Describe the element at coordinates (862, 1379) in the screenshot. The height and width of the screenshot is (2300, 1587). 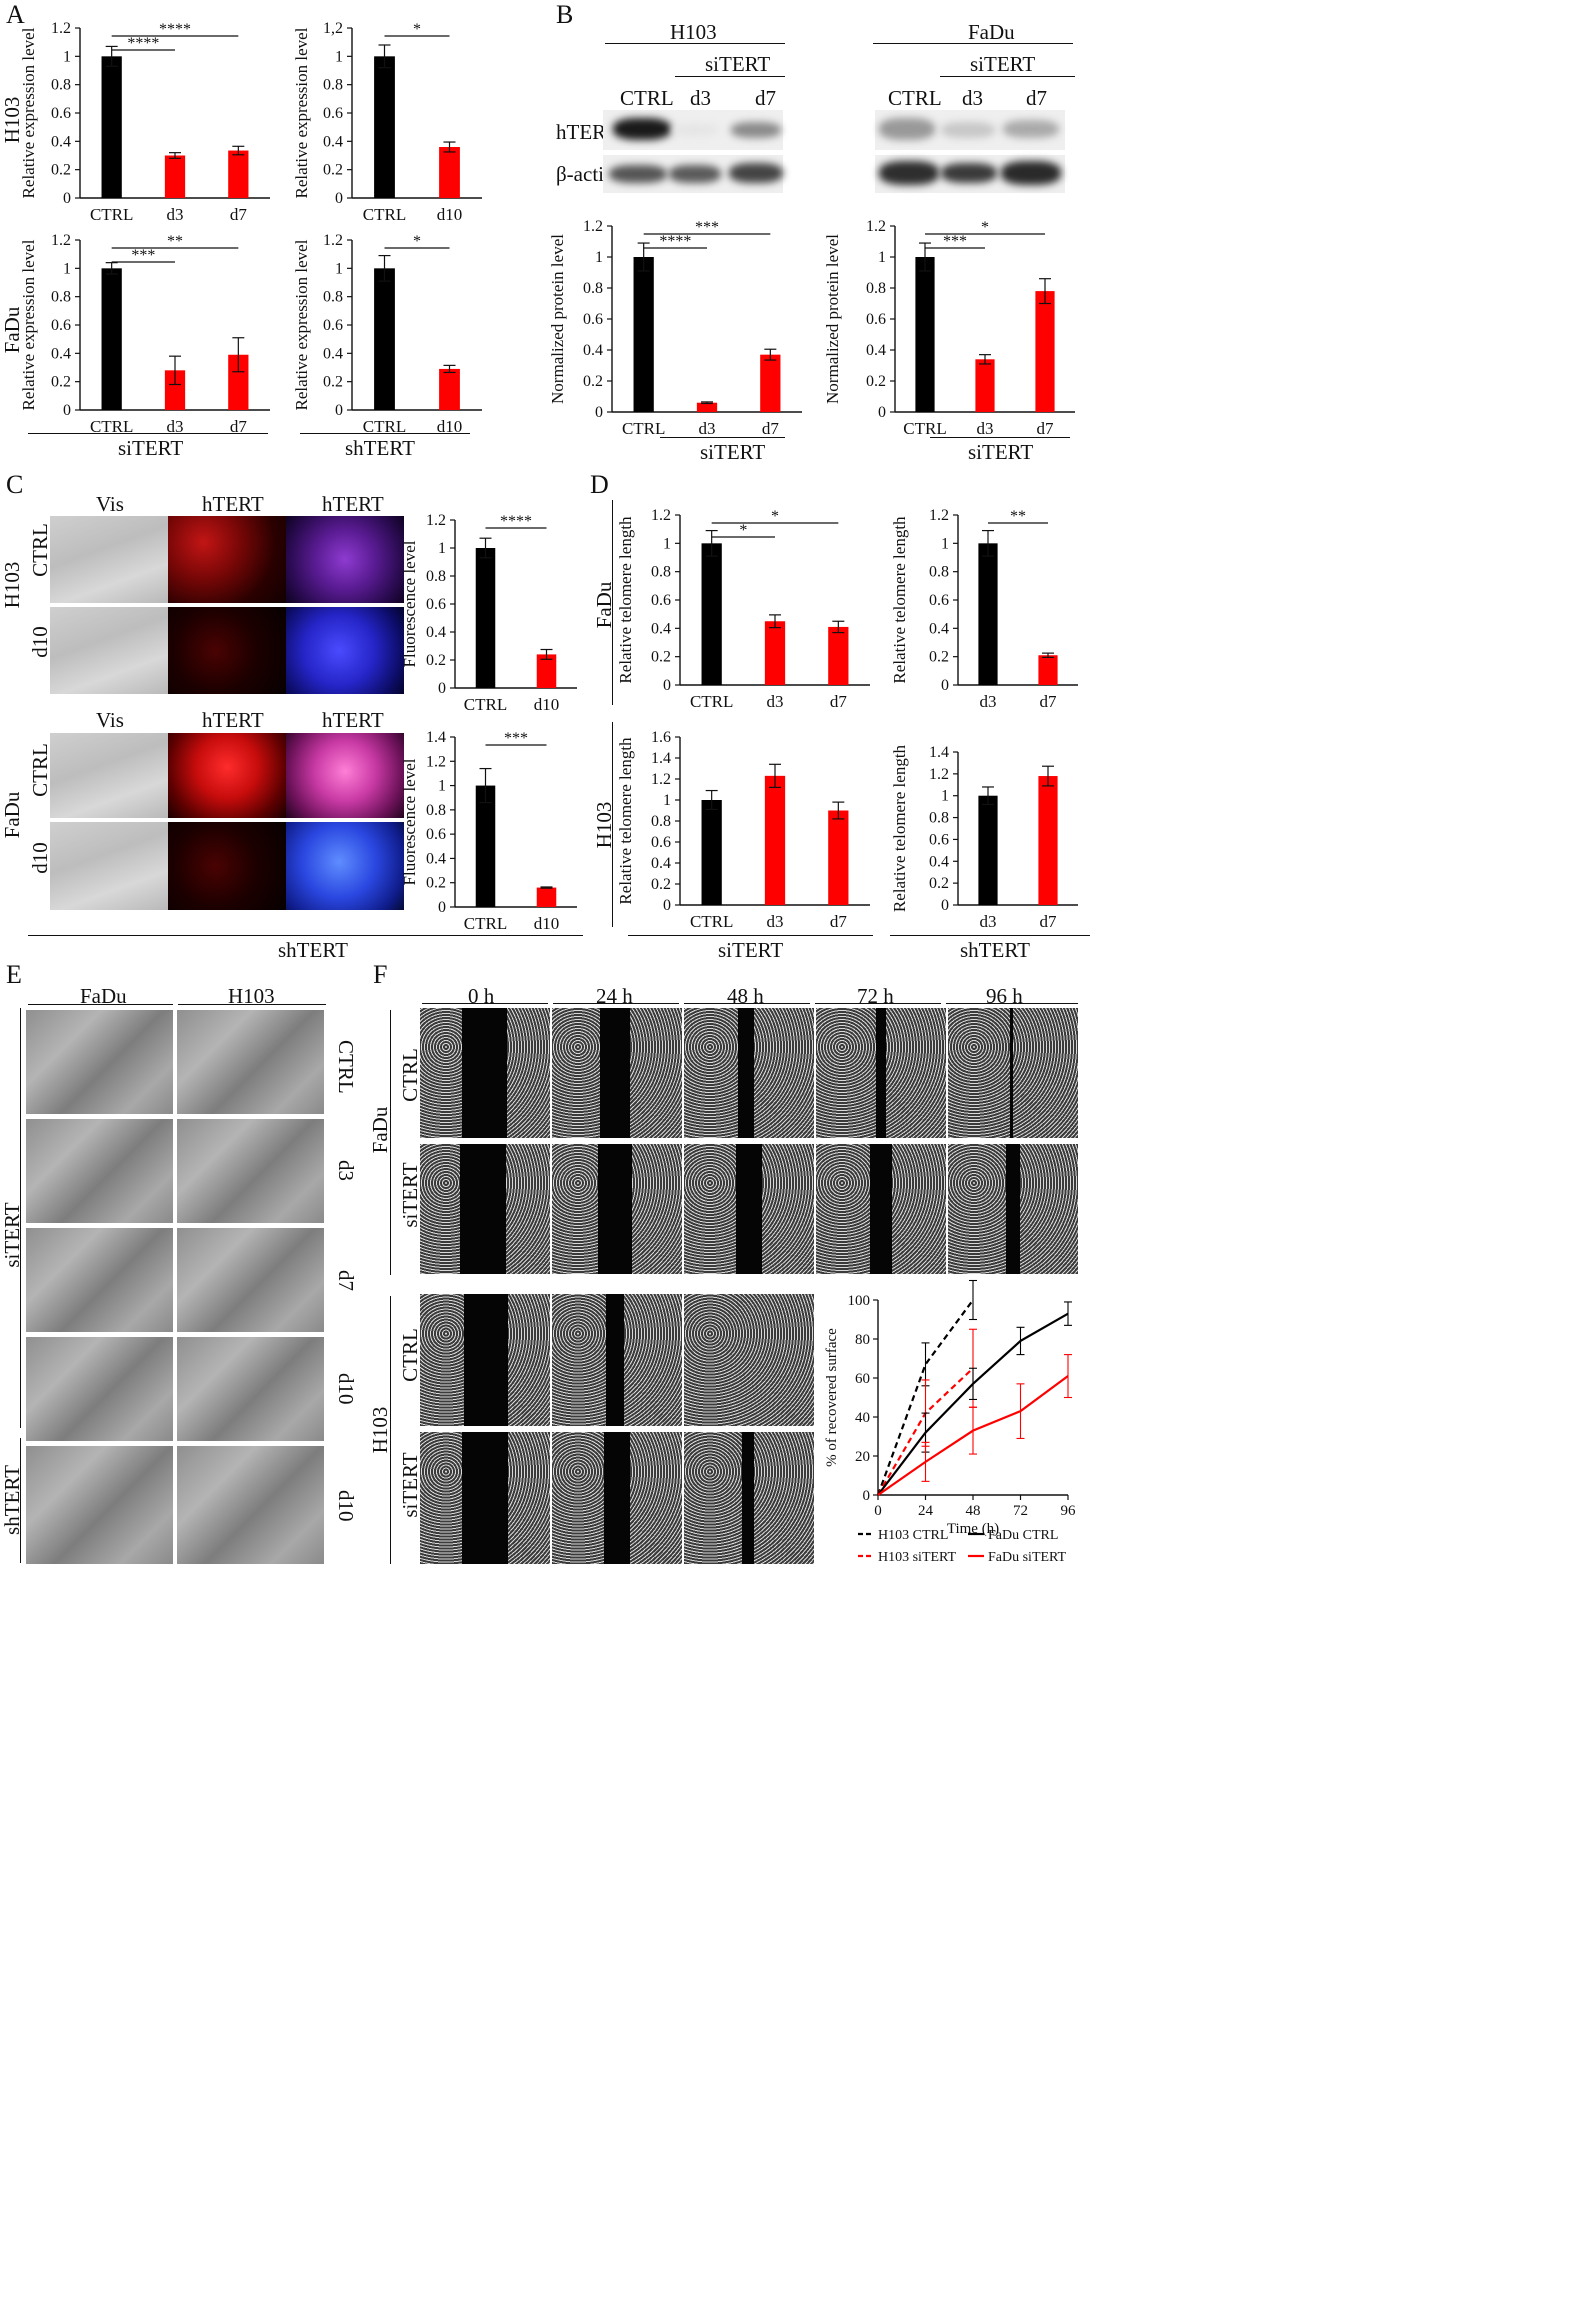
I see `y-tick-label-F1: 60` at that location.